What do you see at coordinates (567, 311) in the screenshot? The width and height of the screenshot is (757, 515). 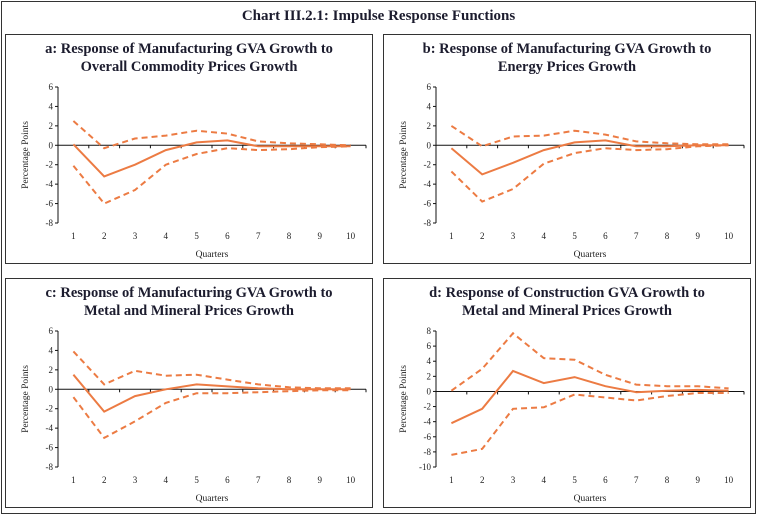 I see `panel-d-title-line: Metal and Mineral Prices Growth` at bounding box center [567, 311].